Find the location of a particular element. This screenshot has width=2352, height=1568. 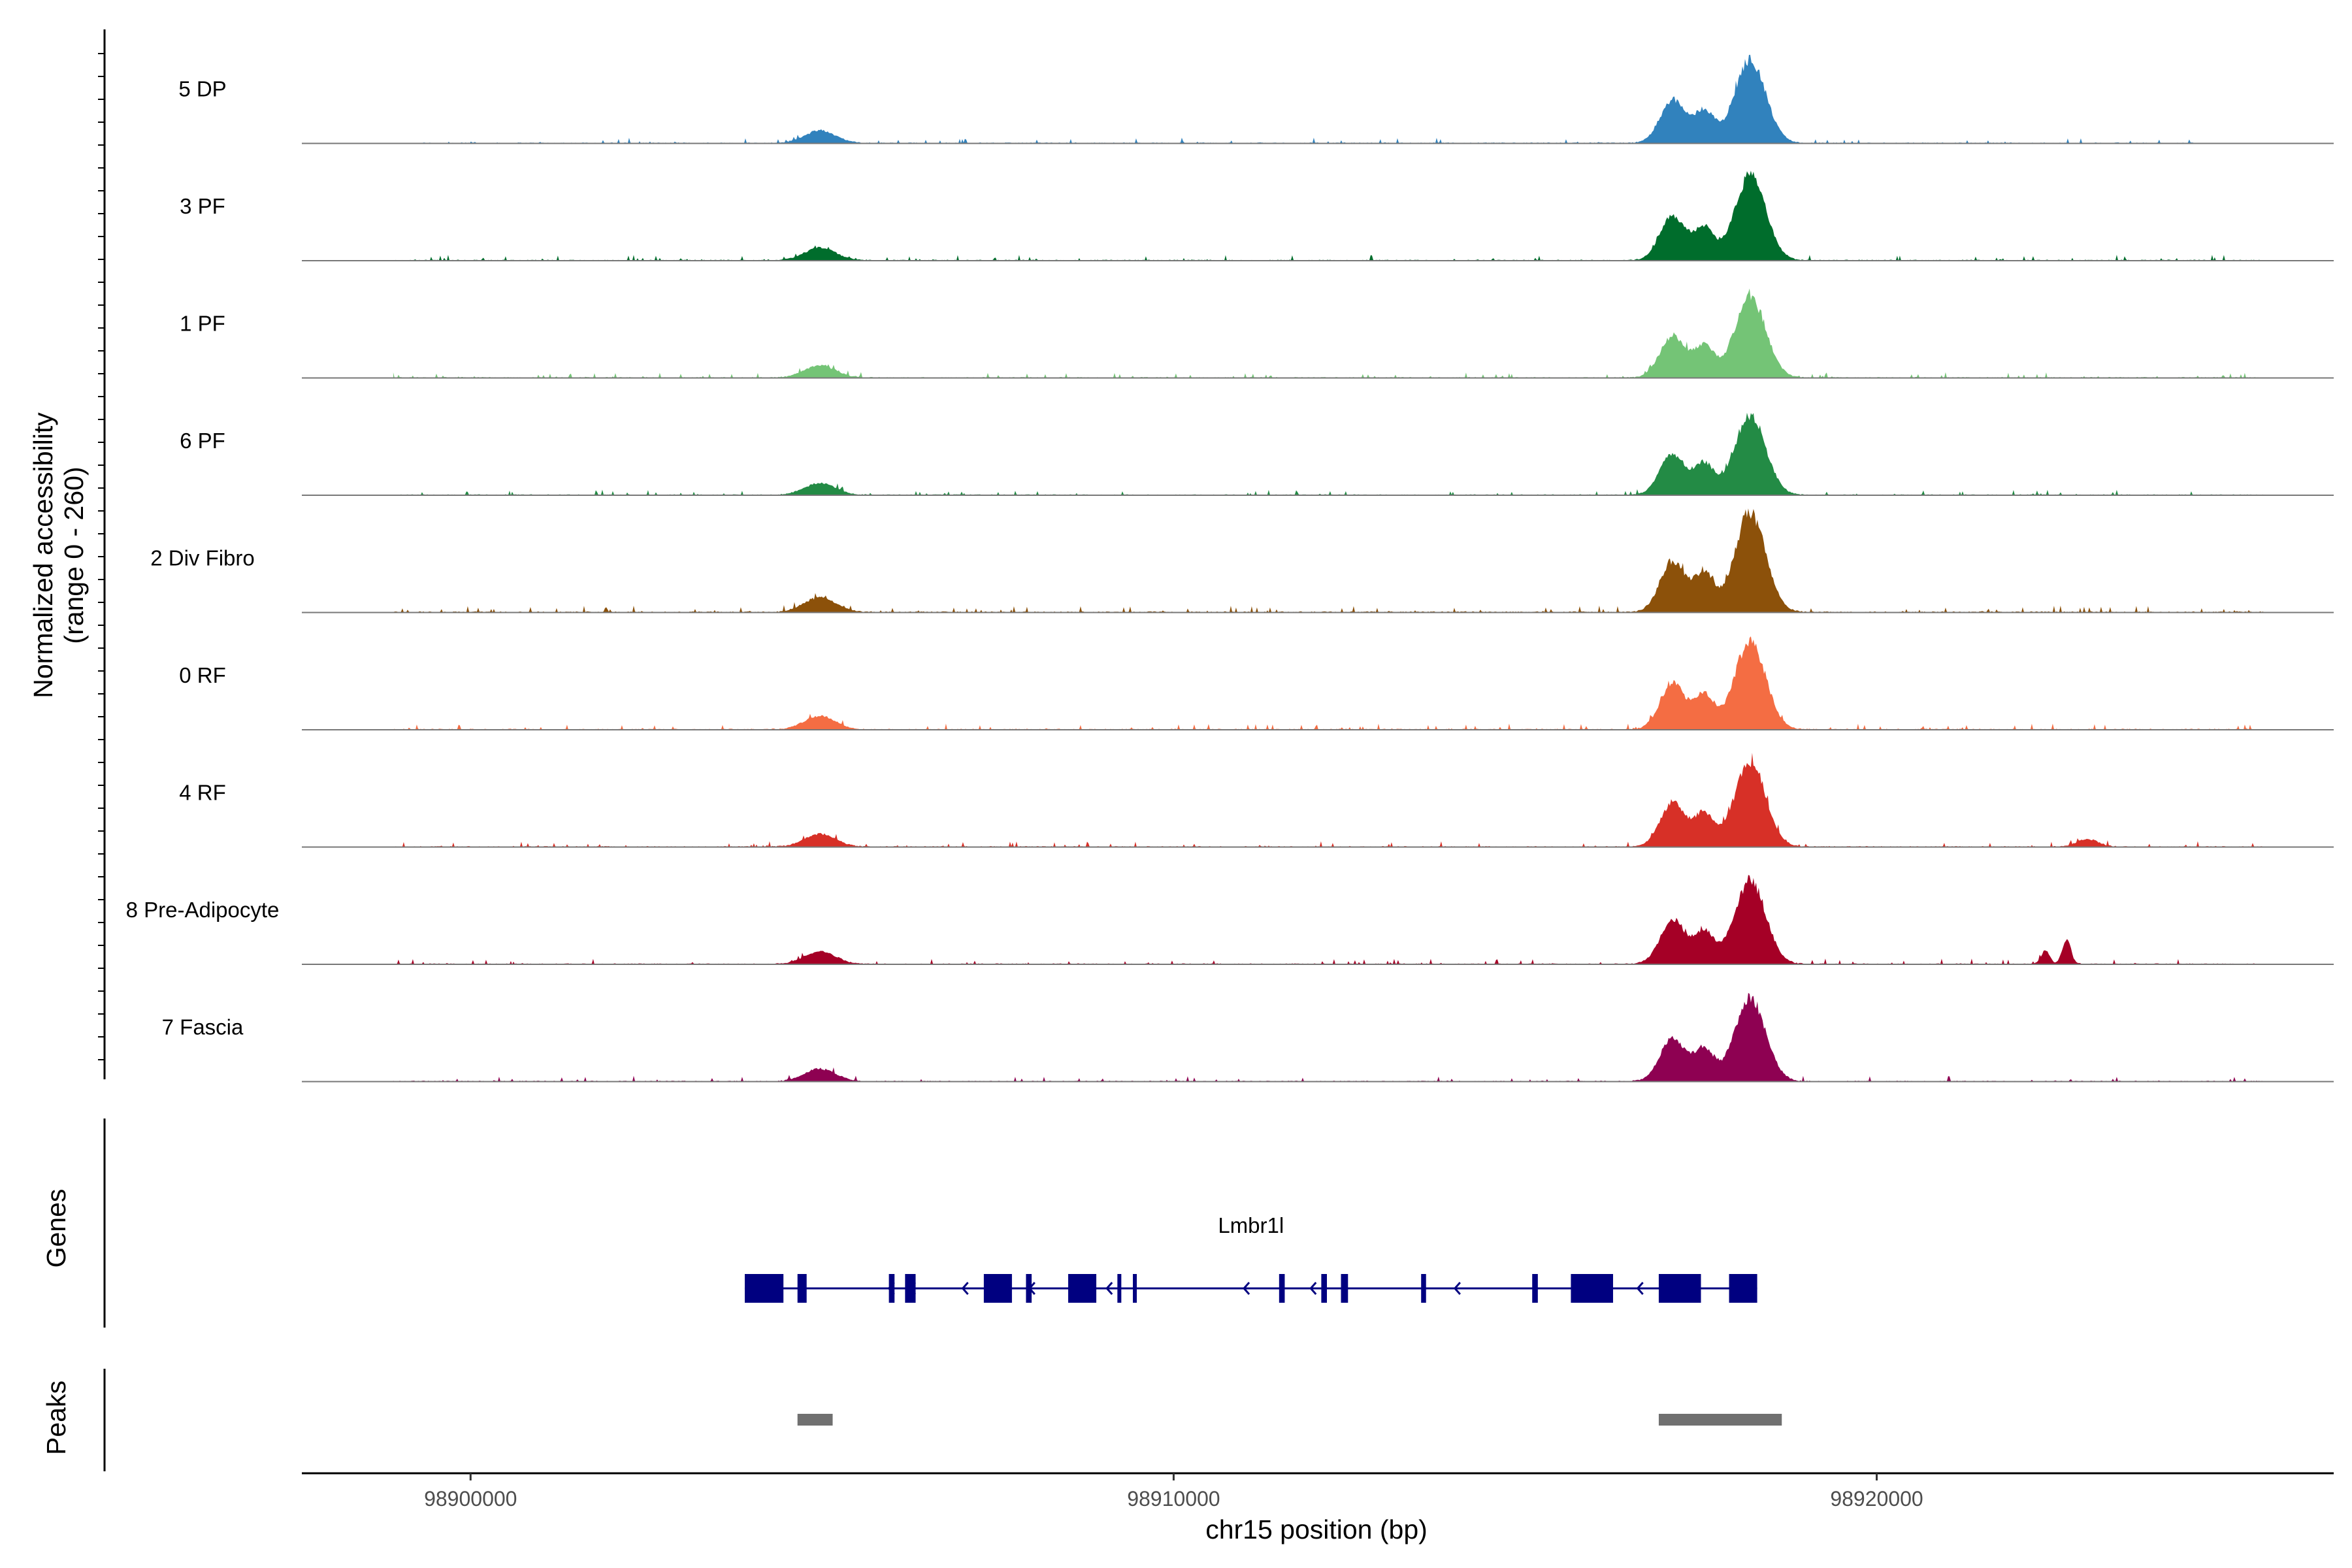

x-axis-title: chr15 position (bp) is located at coordinates (1316, 1529).